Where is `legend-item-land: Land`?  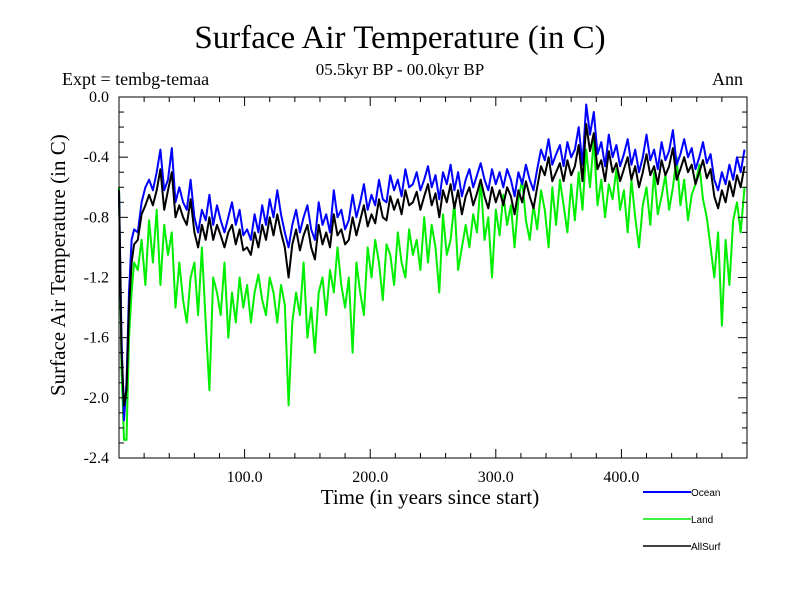 legend-item-land: Land is located at coordinates (678, 520).